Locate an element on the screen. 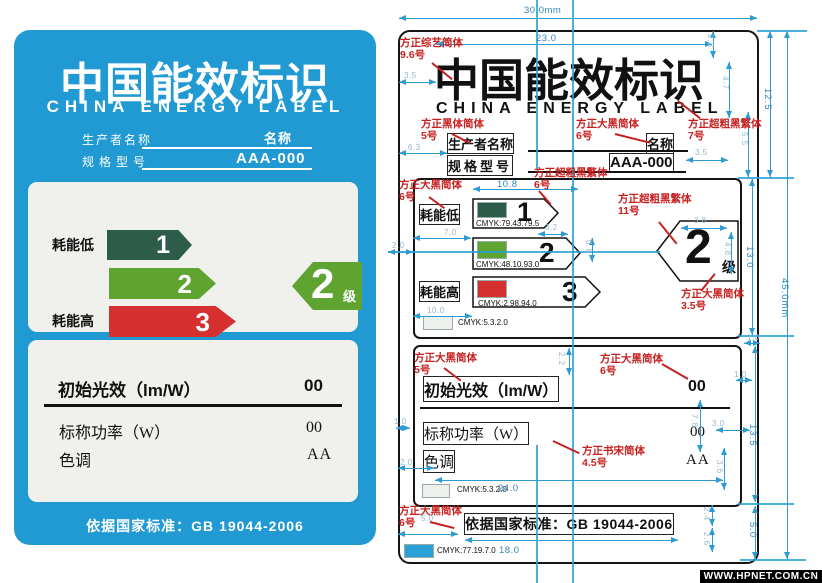  swatch-red is located at coordinates (492, 289).